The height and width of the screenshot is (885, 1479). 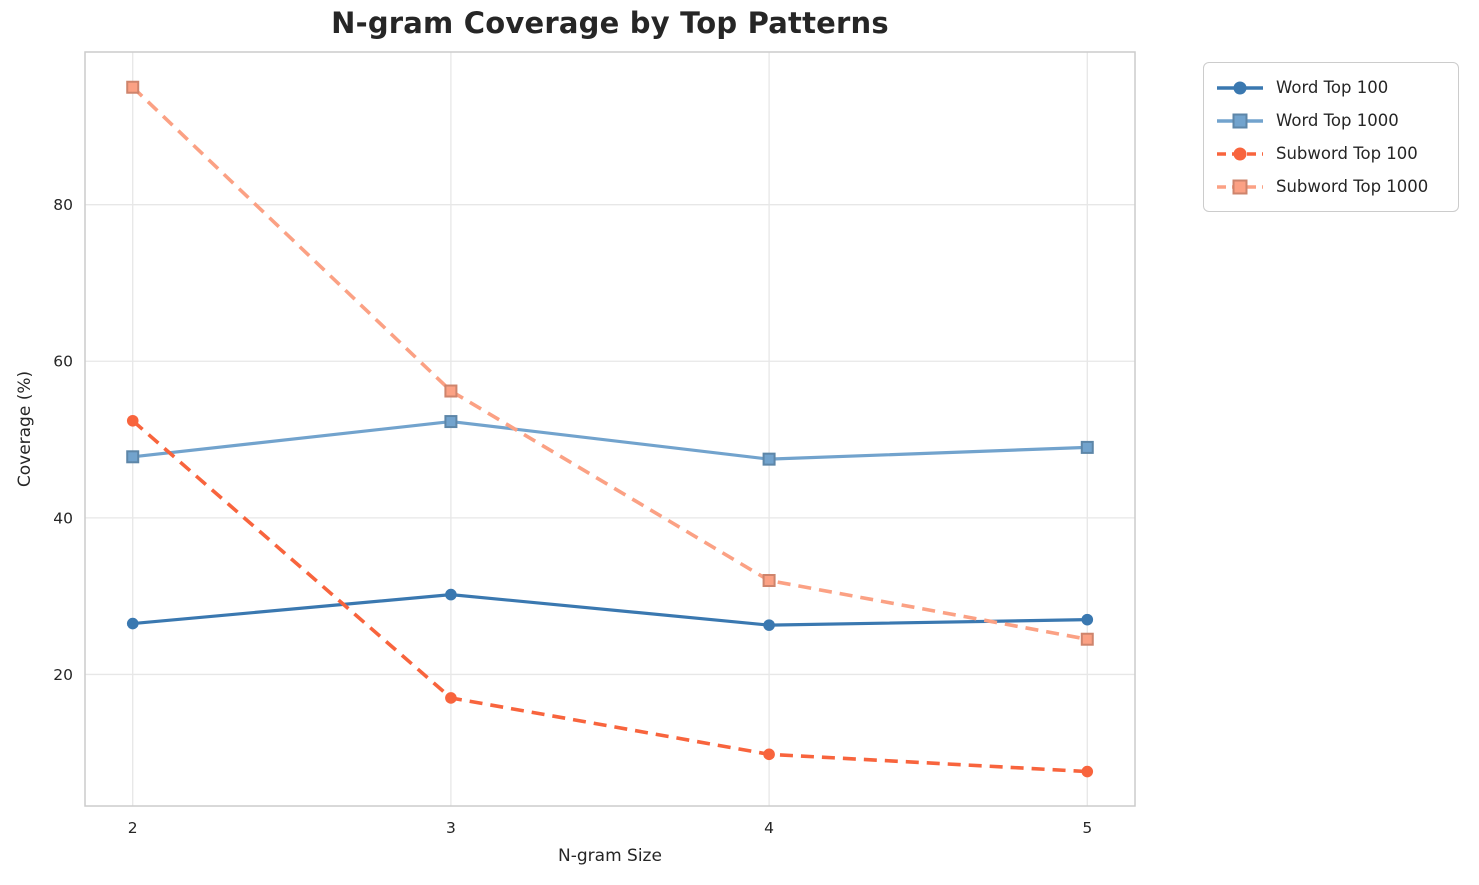 What do you see at coordinates (25, 429) in the screenshot?
I see `y-axis-label: Coverage (%)` at bounding box center [25, 429].